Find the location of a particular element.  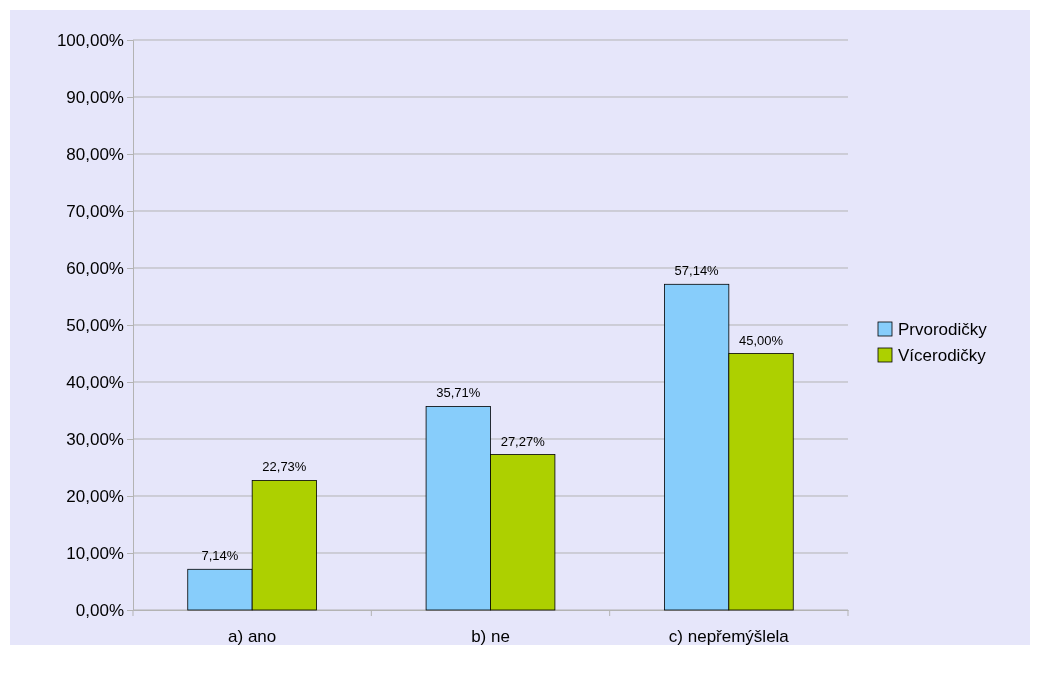

x-tick-label: b) ne is located at coordinates (490, 637).